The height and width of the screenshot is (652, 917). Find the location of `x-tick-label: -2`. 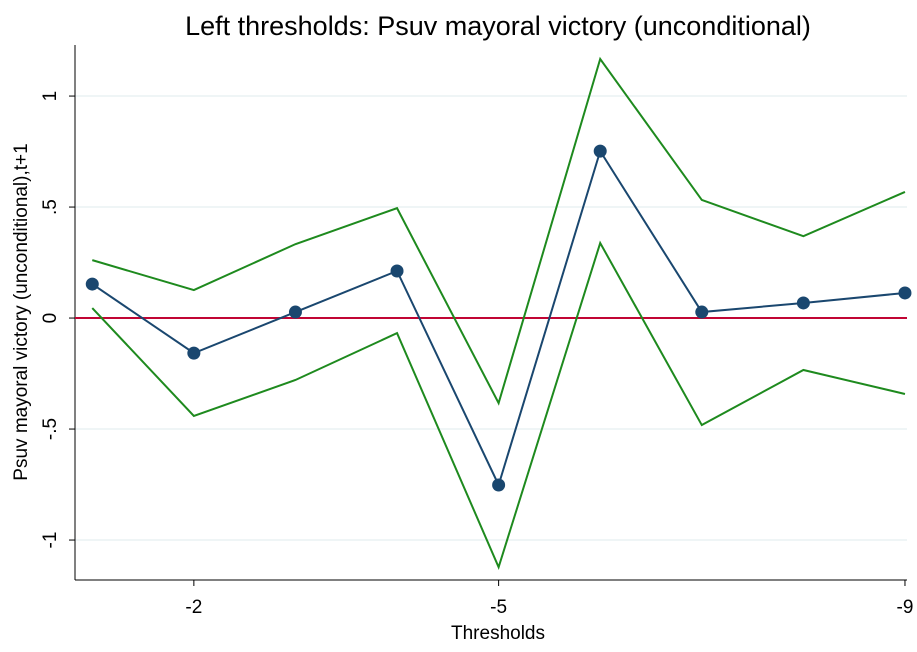

x-tick-label: -2 is located at coordinates (193, 607).